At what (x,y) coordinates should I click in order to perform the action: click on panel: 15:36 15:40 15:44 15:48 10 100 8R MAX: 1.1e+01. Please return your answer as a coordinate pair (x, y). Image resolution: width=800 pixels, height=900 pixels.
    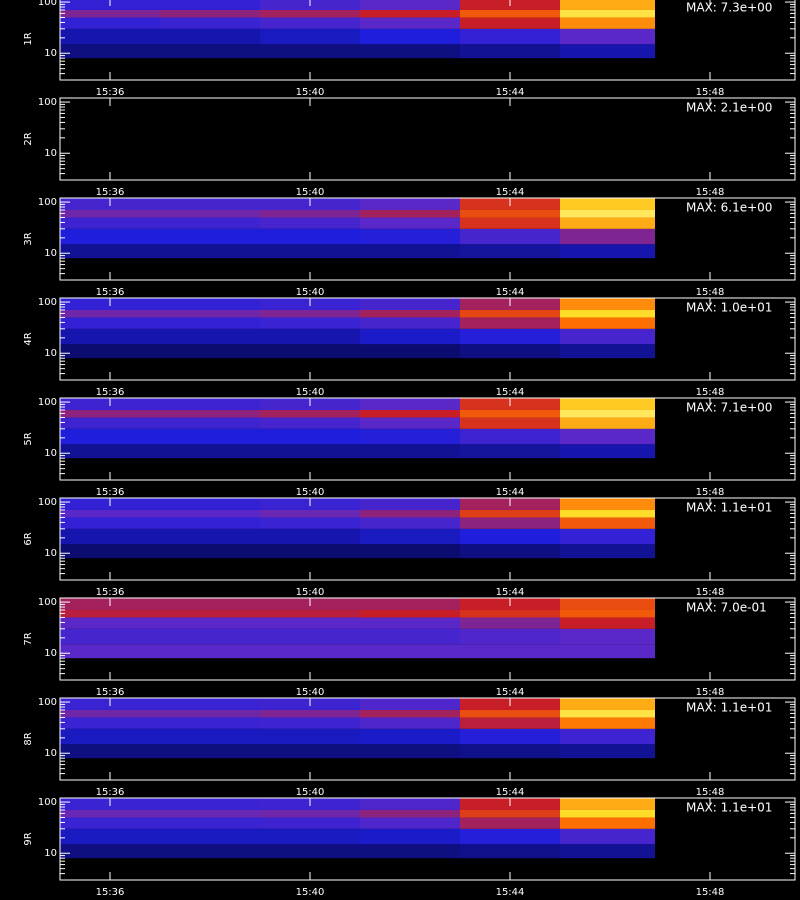
    Looking at the image, I should click on (409, 747).